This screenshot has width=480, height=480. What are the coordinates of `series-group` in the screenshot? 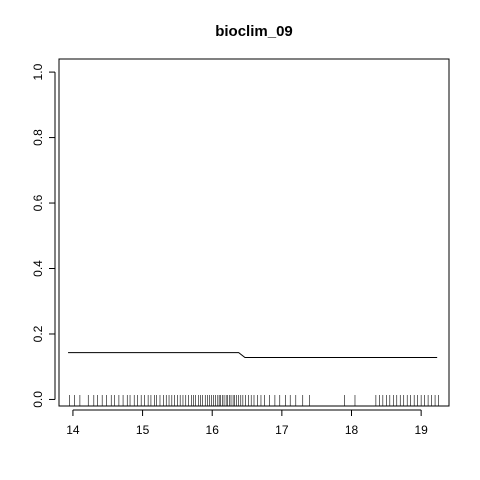 It's located at (253, 355).